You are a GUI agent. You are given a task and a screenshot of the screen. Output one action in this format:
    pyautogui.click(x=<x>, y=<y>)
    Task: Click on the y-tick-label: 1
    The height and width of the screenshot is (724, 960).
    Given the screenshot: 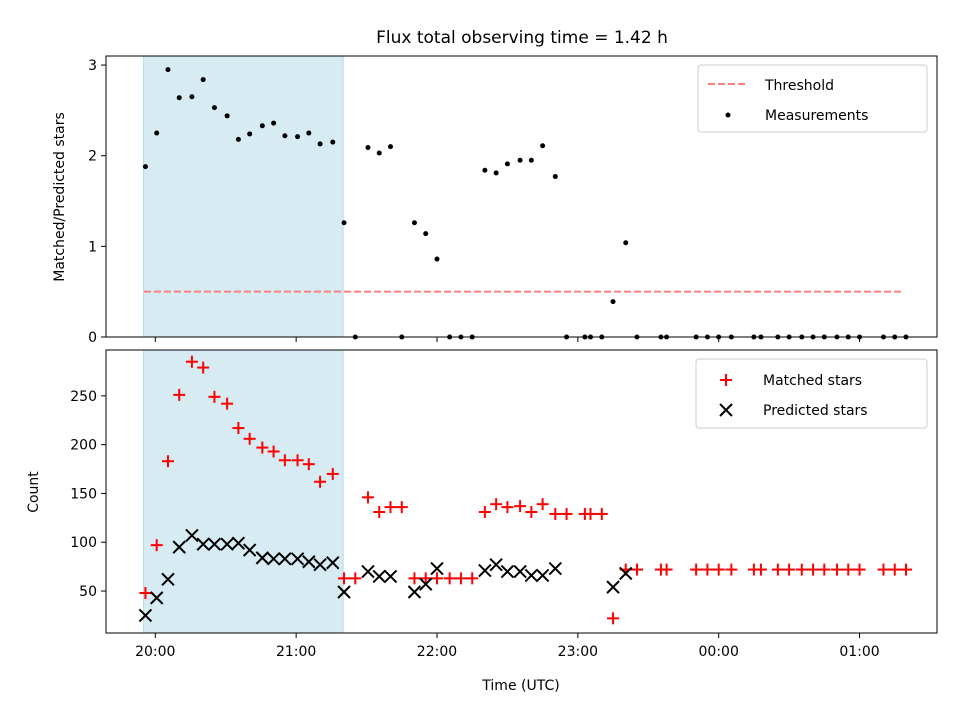 What is the action you would take?
    pyautogui.click(x=92, y=247)
    